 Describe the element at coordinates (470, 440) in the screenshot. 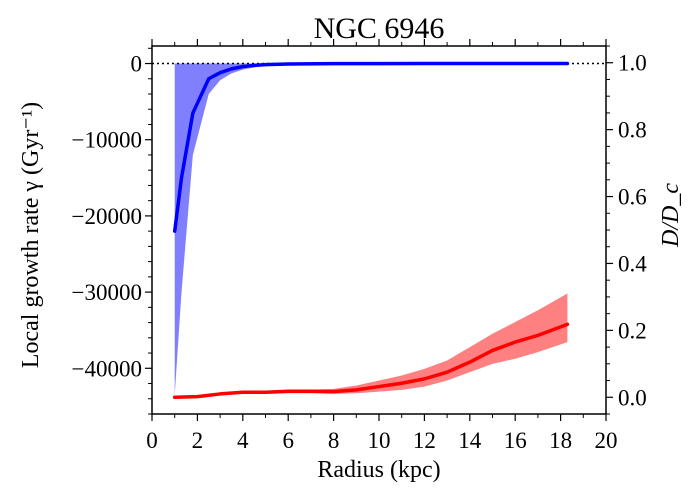

I see `x-tick-label: 14` at that location.